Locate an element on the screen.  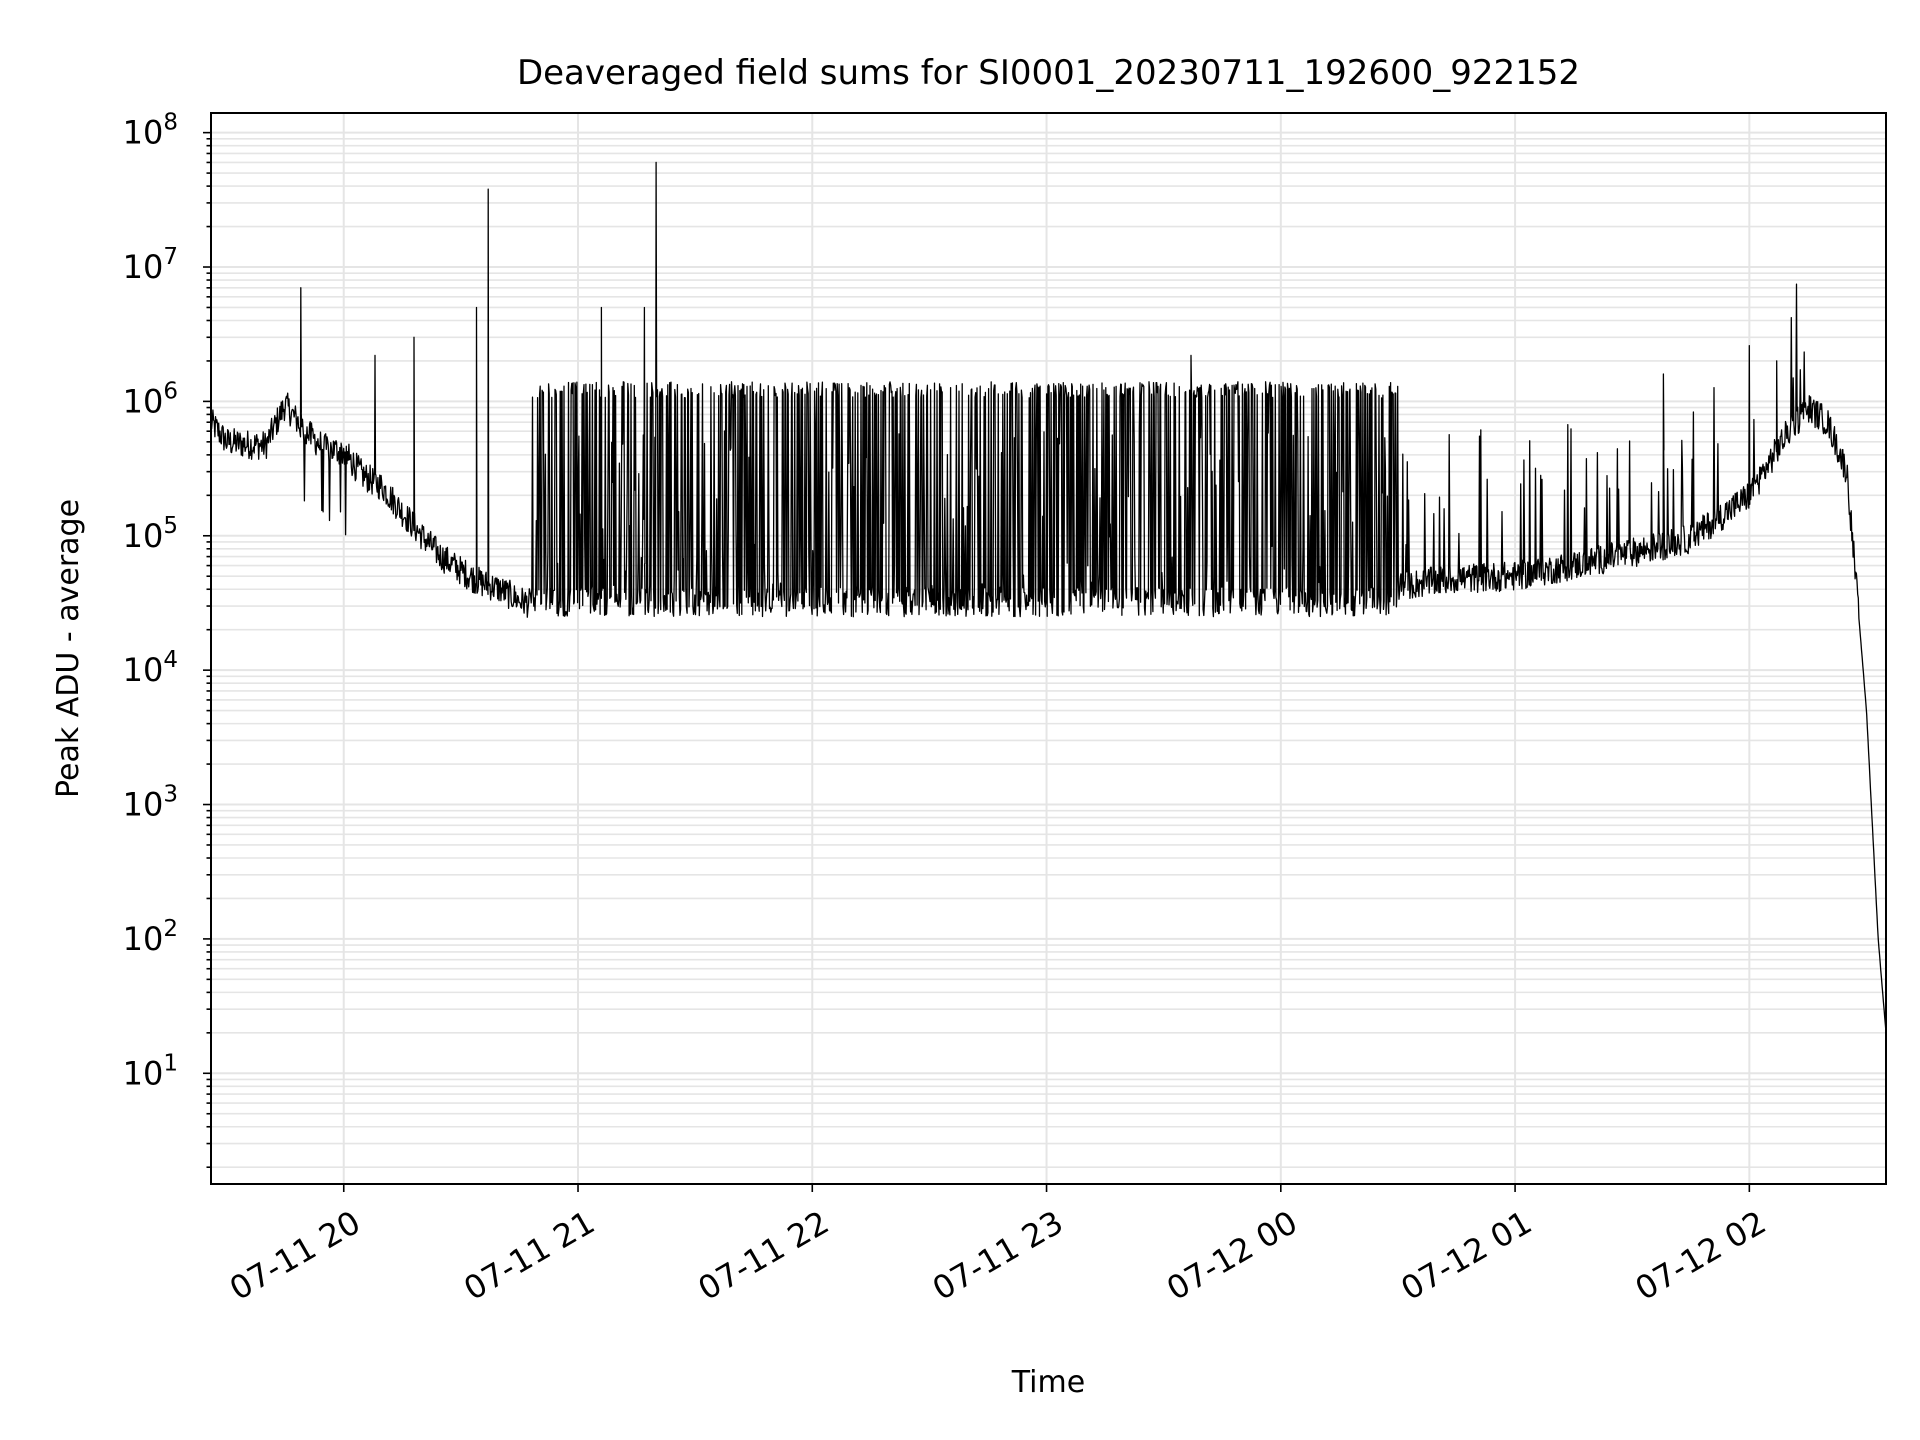
x-axis-label: Time is located at coordinates (1048, 1382).